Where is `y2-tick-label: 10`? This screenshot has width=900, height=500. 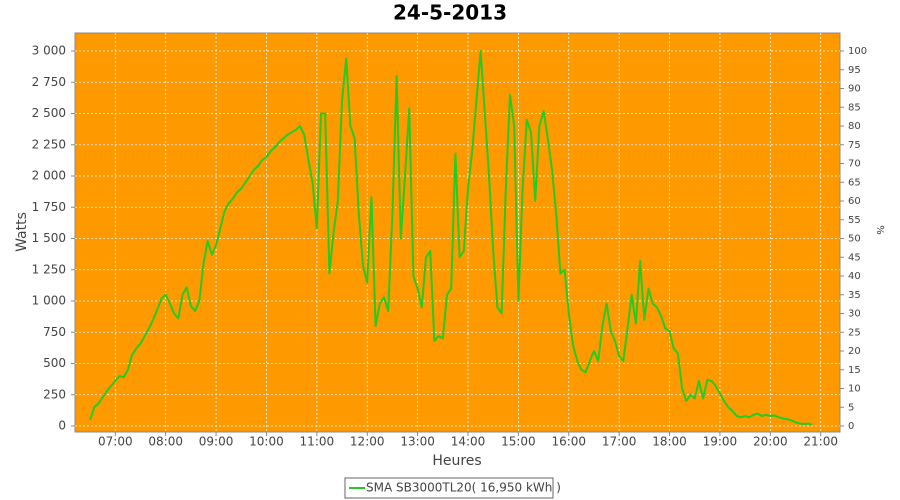 y2-tick-label: 10 is located at coordinates (854, 389).